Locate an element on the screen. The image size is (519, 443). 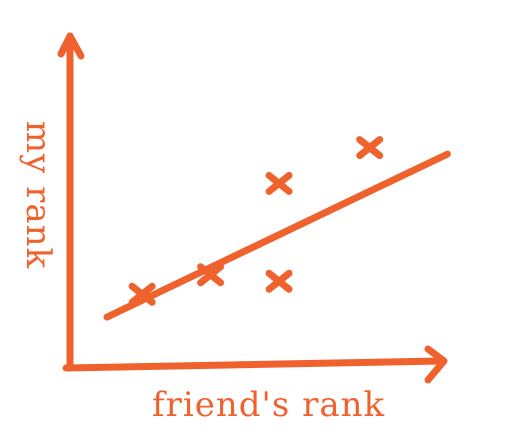
x-axis-label: friend's rank is located at coordinates (269, 405).